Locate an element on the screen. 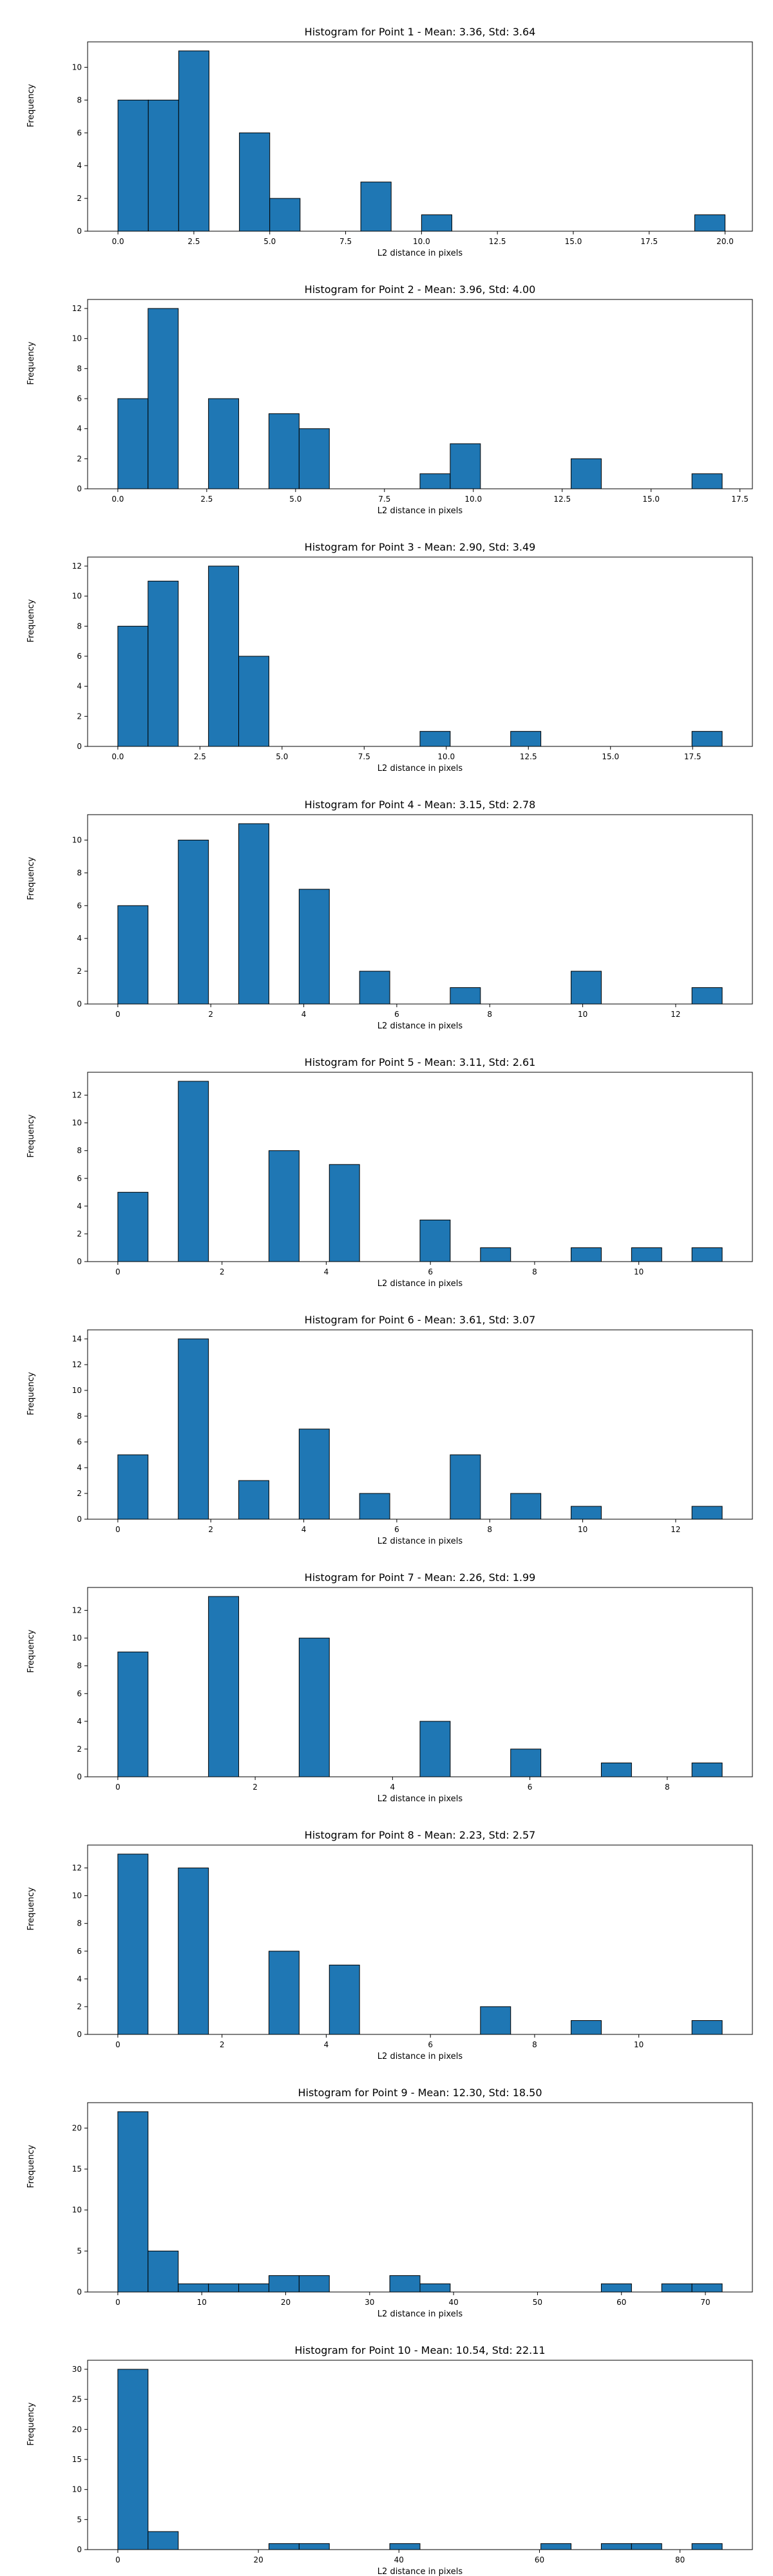  x-axis-ticks: 0.0 2.5 5.0 7.5 10.0 12.5 15.0 17.5 20.0 is located at coordinates (423, 239).